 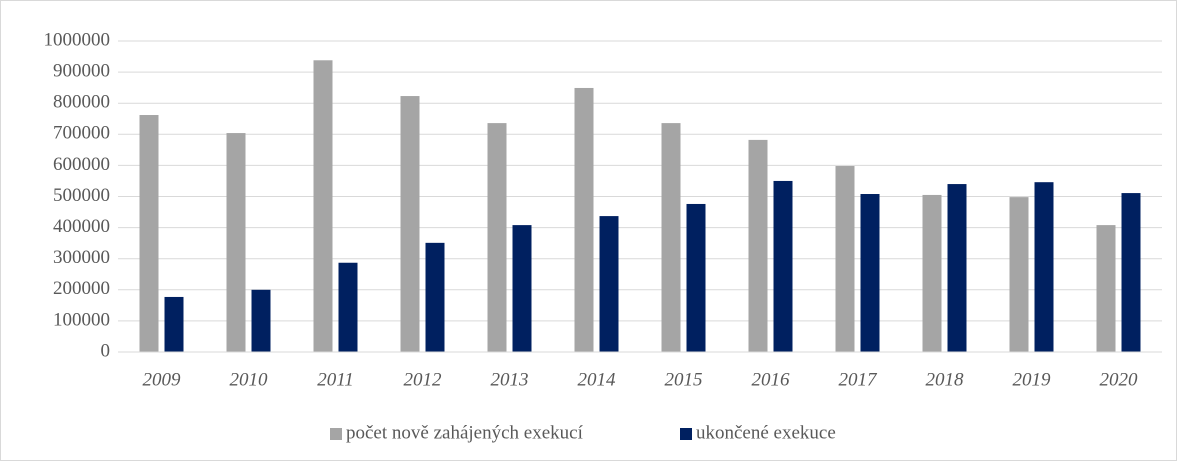 I want to click on x-tick-label: 2016, so click(x=771, y=379).